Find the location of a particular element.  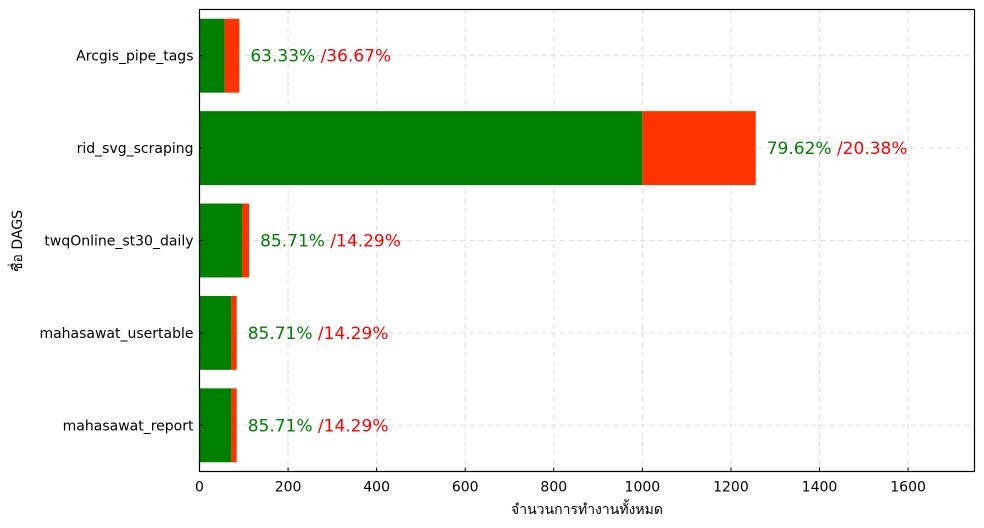

x-tick-label: 1200 is located at coordinates (731, 488).